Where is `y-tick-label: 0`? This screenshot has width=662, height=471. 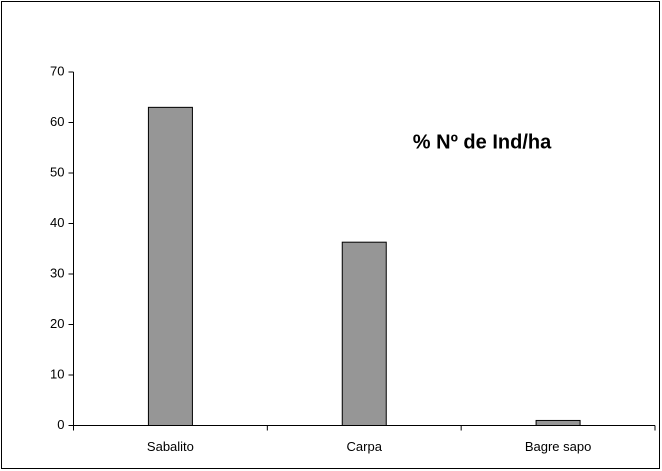 y-tick-label: 0 is located at coordinates (60, 424).